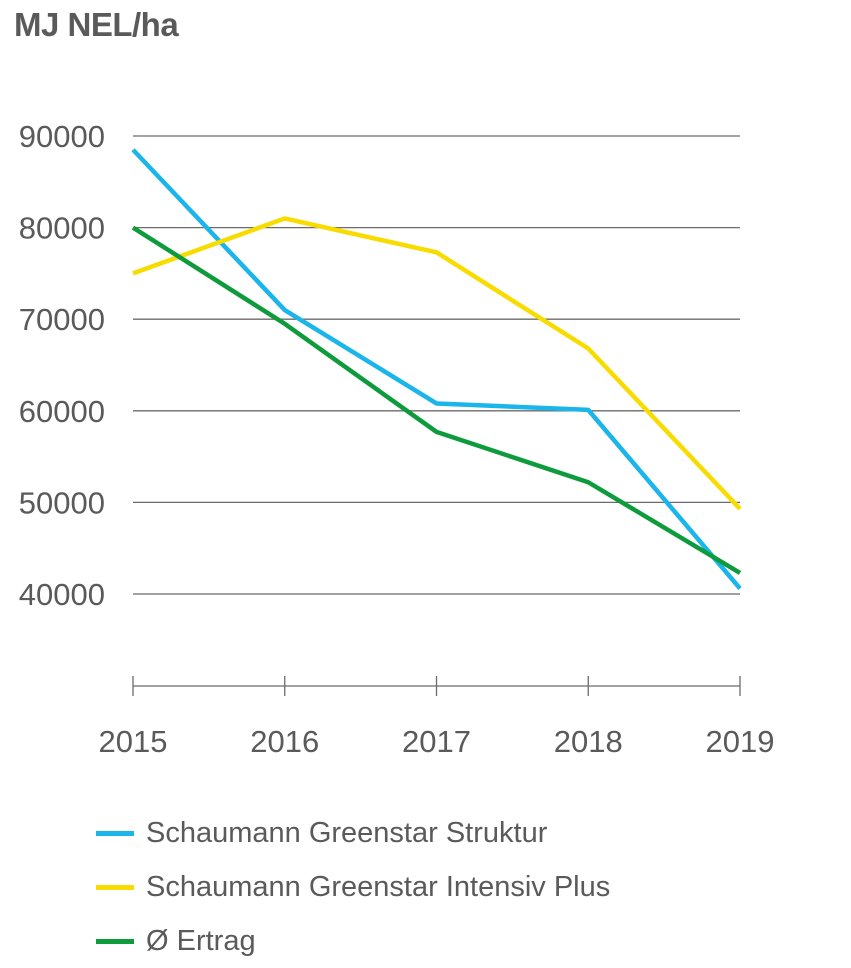 The width and height of the screenshot is (851, 968). I want to click on y-tick-label-50000: 50000, so click(62, 502).